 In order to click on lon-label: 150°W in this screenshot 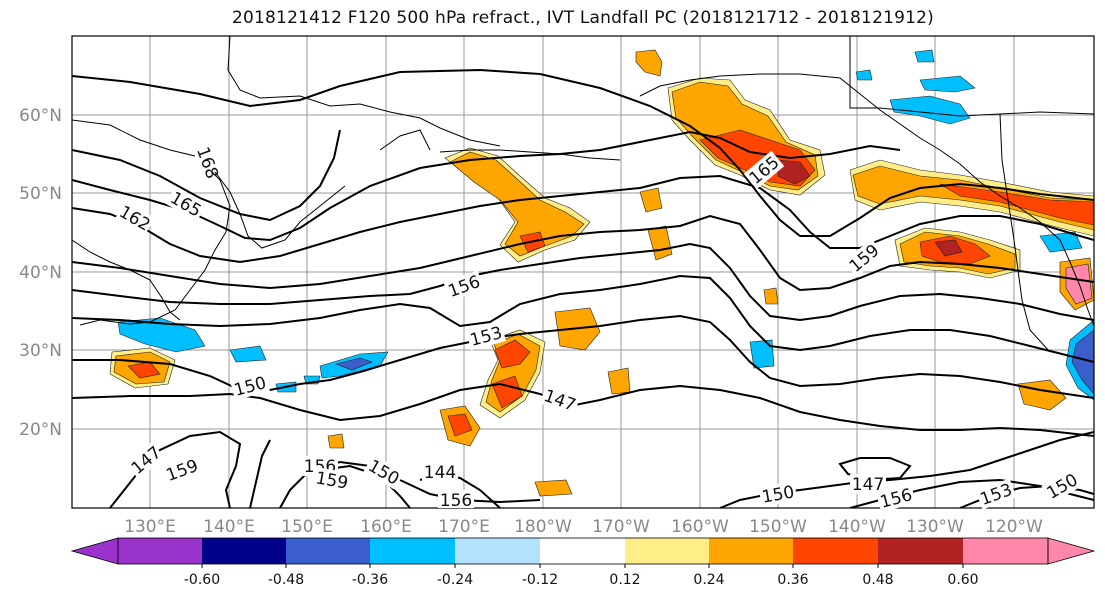, I will do `click(778, 527)`.